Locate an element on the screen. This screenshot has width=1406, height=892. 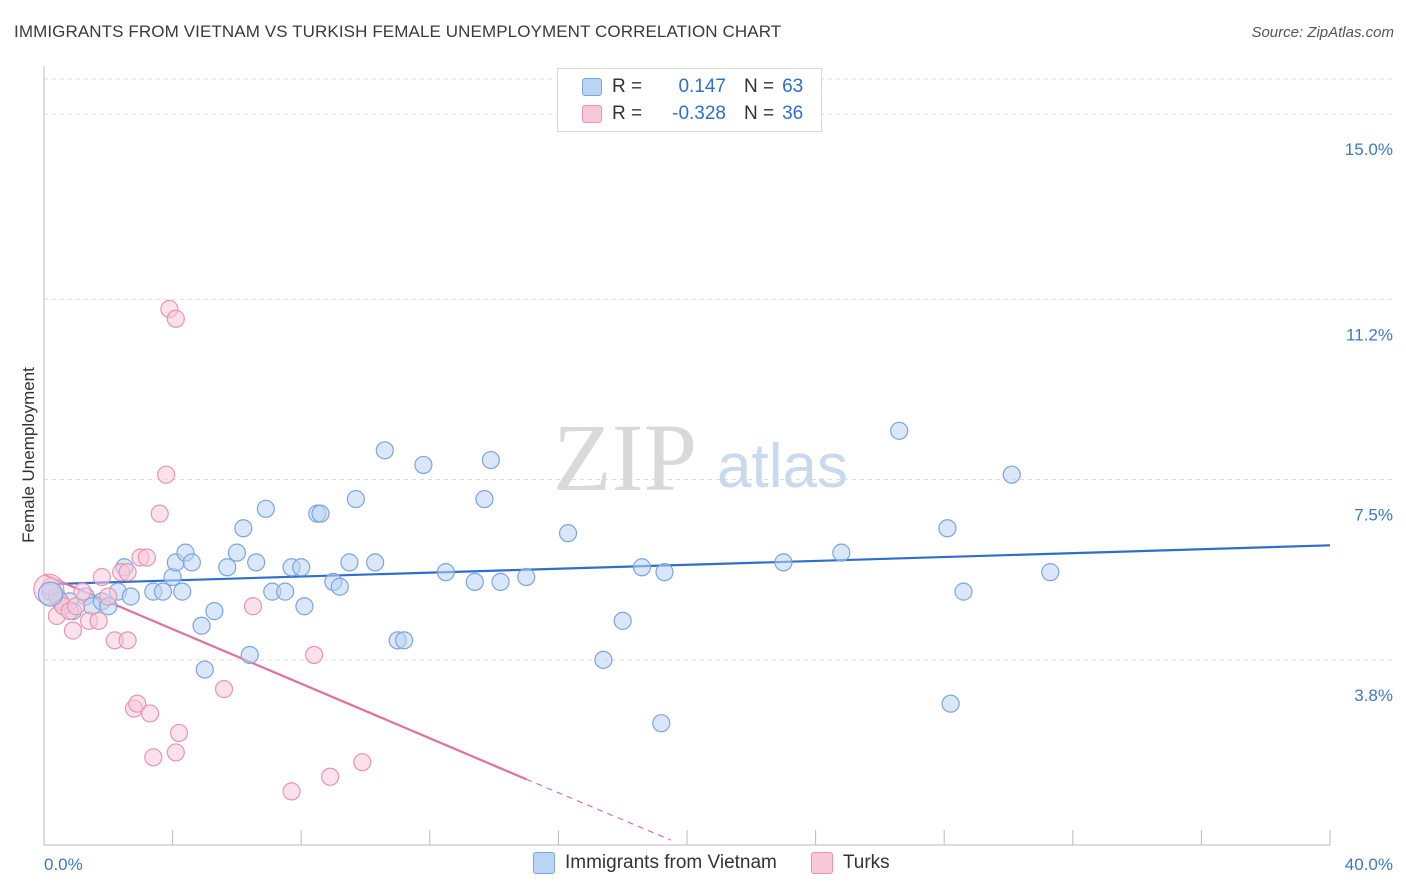
chart-source: Source: ZipAtlas.com is located at coordinates (1322, 32).